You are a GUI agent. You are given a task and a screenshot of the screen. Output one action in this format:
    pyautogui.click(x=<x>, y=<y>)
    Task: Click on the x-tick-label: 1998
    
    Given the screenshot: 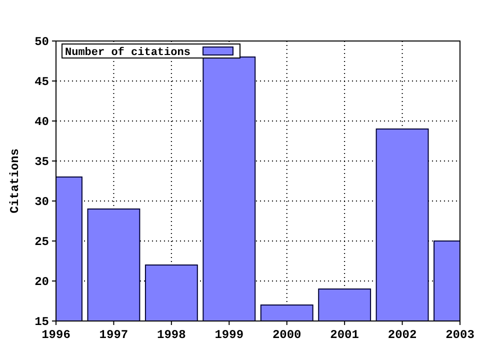 What is the action you would take?
    pyautogui.click(x=171, y=335)
    